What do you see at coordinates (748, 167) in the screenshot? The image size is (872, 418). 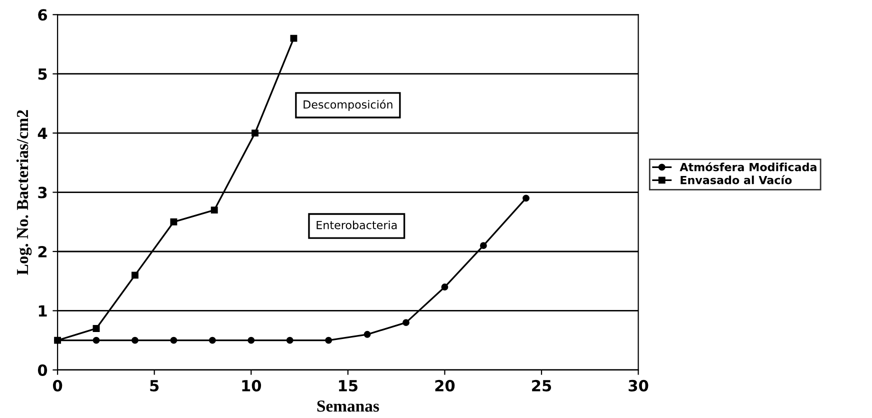 I see `legend-label: Atmósfera Modificada` at bounding box center [748, 167].